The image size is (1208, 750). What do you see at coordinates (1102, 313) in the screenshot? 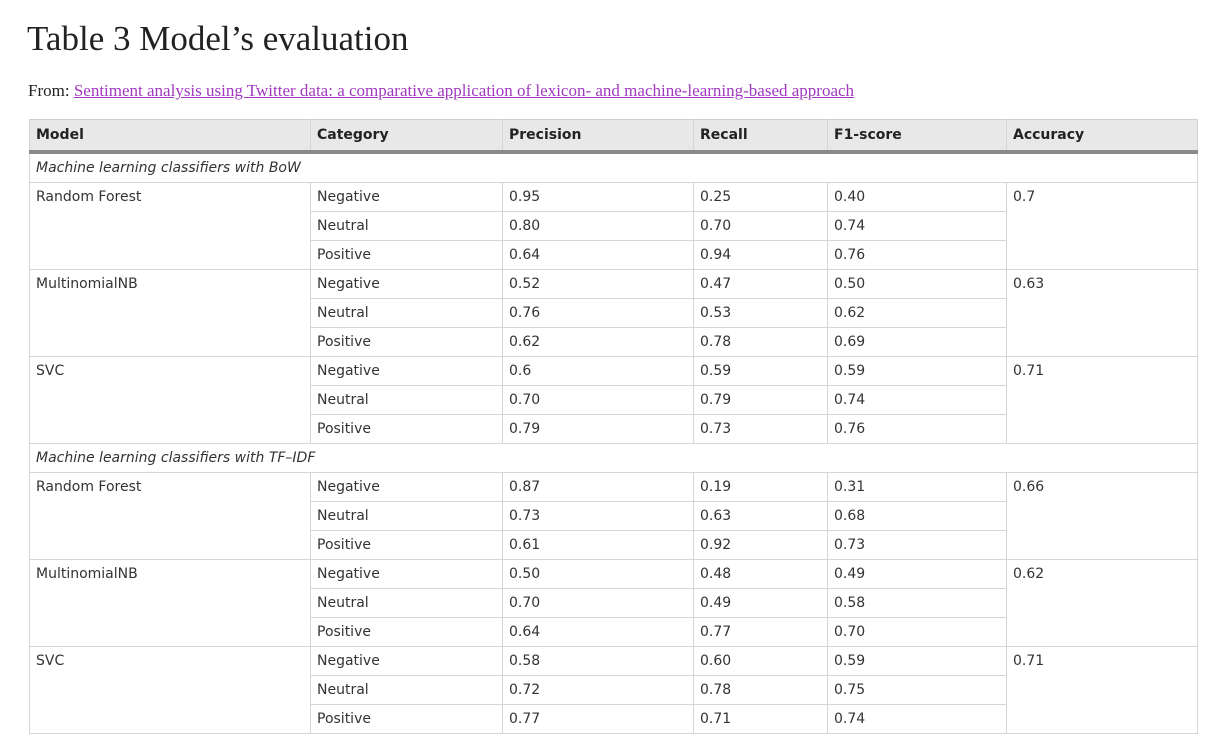
I see `accuracy-cell: 0.63` at bounding box center [1102, 313].